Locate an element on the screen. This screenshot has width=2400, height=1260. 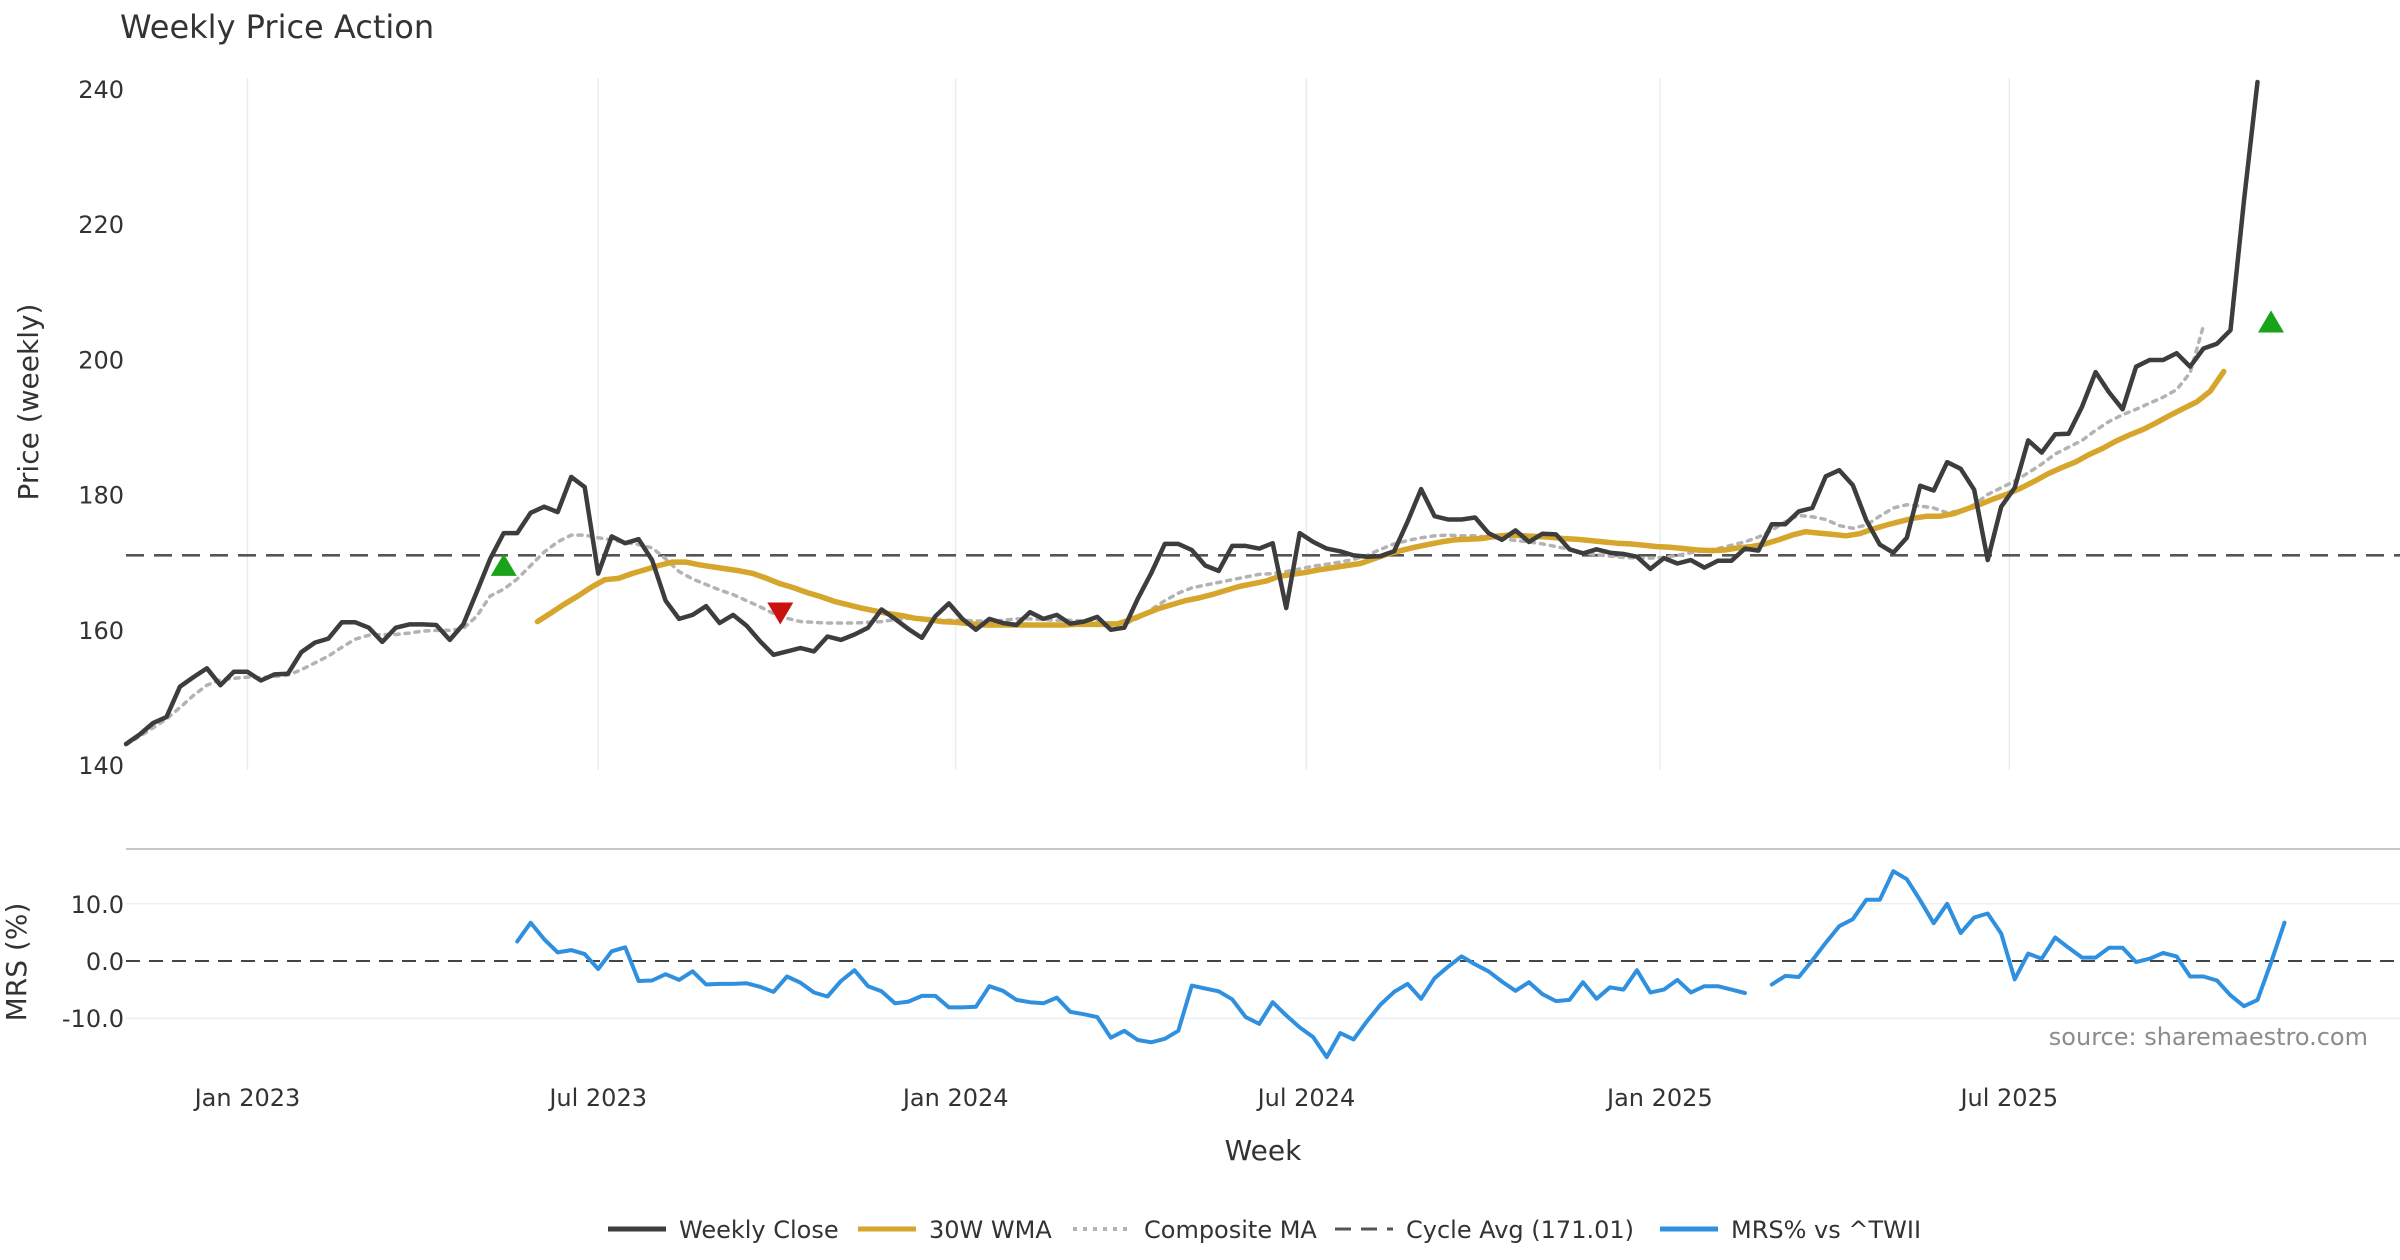
price-tick-label: 220 is located at coordinates (101, 225).